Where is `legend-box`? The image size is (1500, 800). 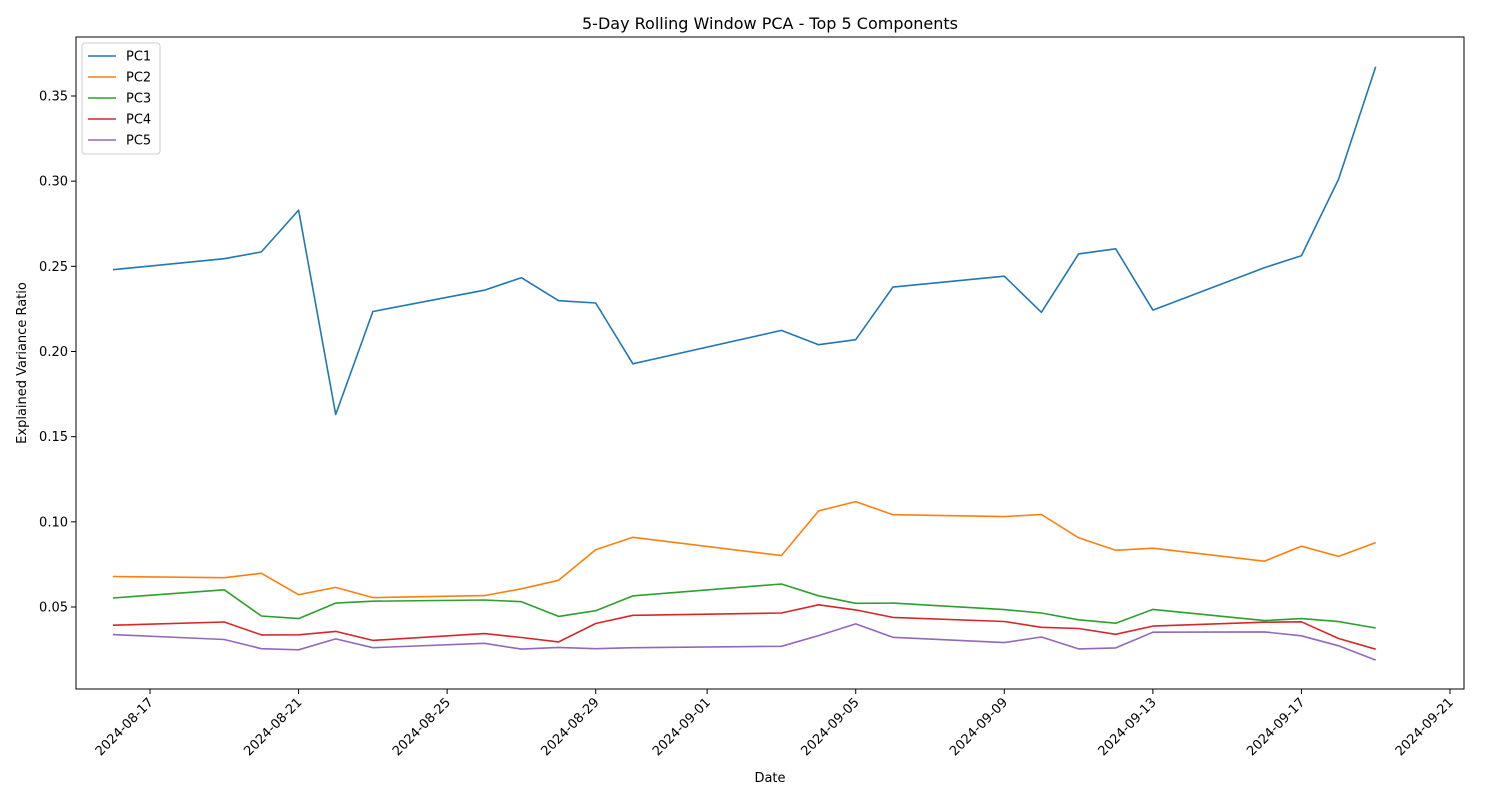
legend-box is located at coordinates (121, 98).